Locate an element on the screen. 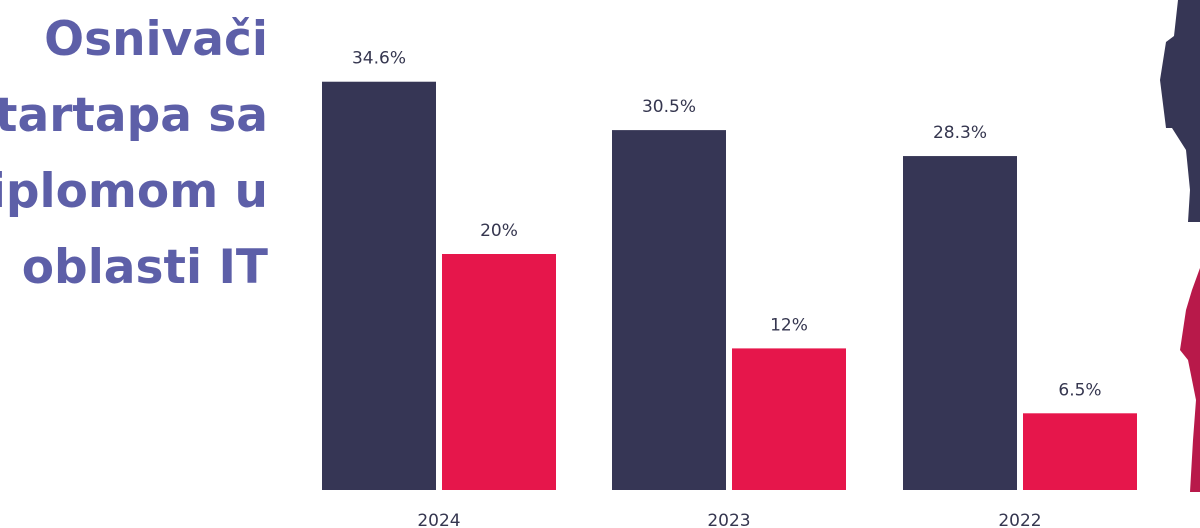 Image resolution: width=1200 pixels, height=528 pixels. value-label: 30.5% is located at coordinates (669, 107).